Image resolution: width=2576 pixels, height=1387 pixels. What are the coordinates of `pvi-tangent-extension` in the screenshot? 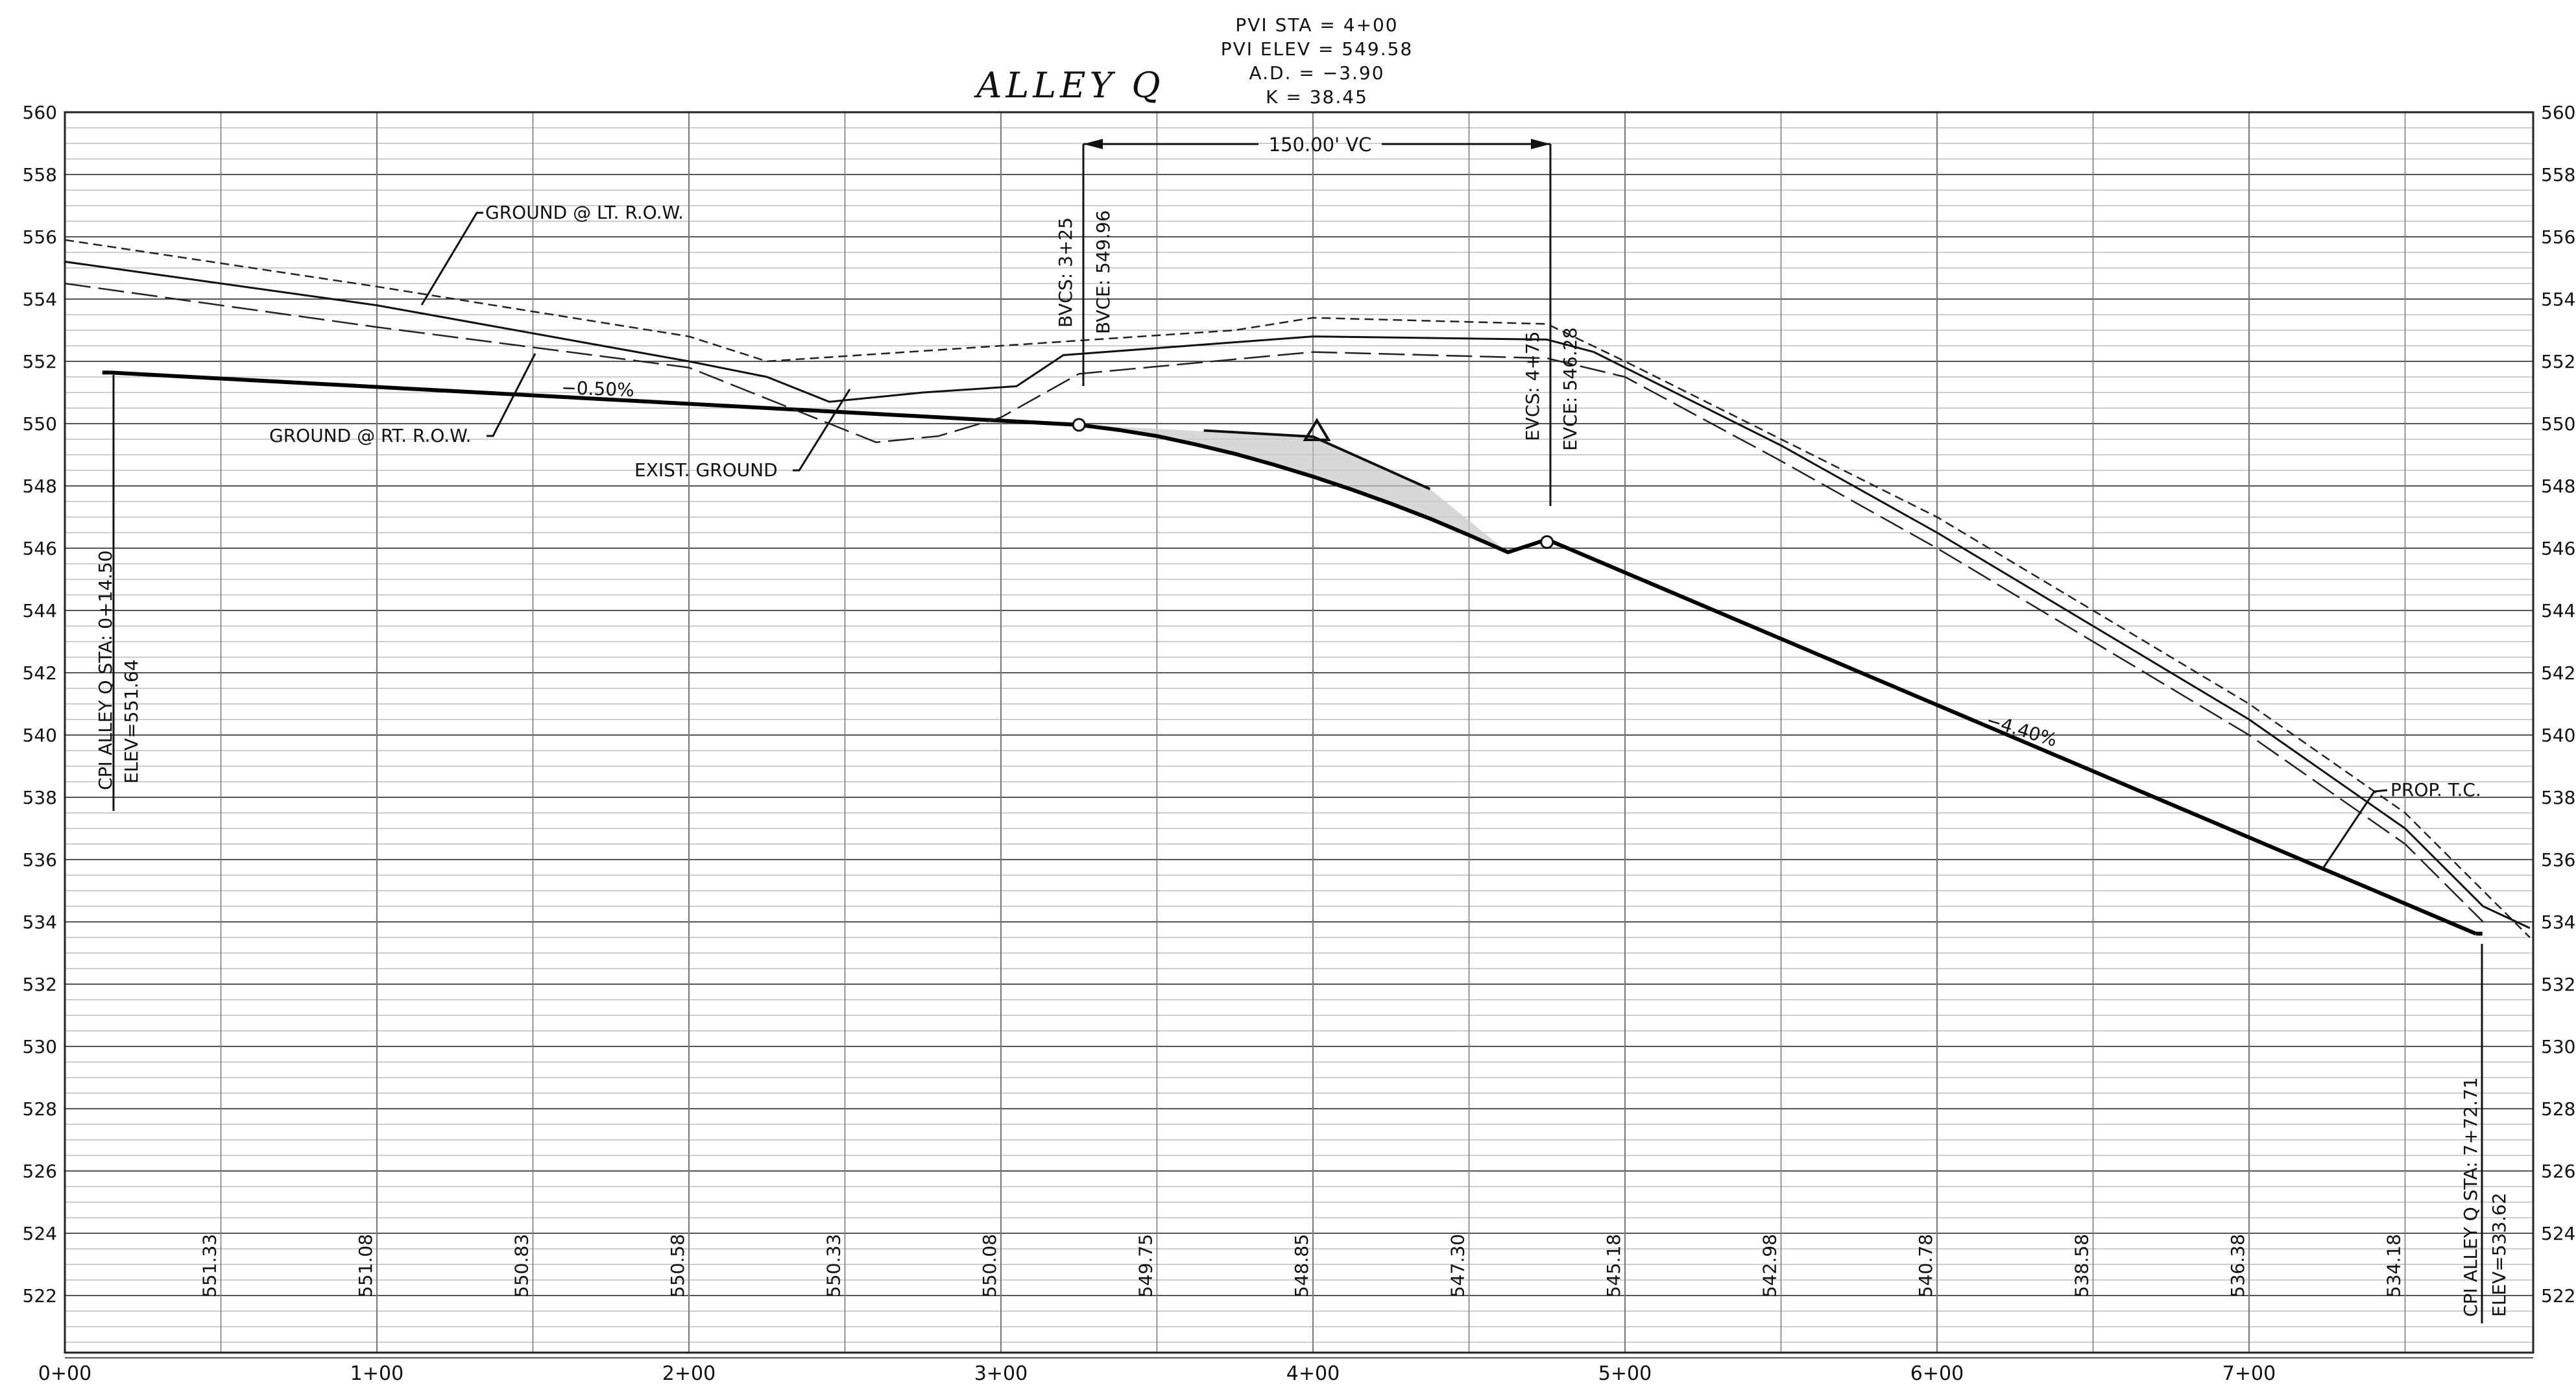 It's located at (1317, 459).